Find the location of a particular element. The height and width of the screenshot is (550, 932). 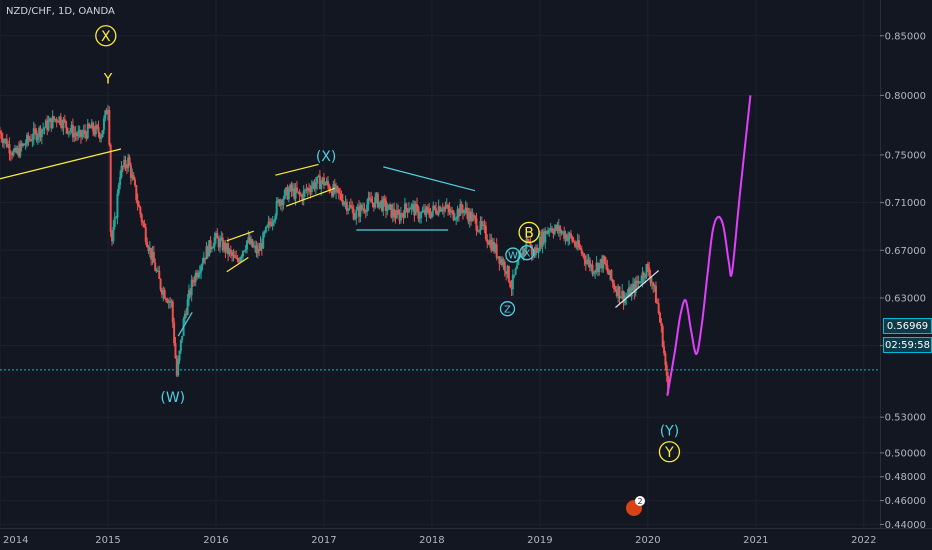

price-axis-panel is located at coordinates (906, 275).